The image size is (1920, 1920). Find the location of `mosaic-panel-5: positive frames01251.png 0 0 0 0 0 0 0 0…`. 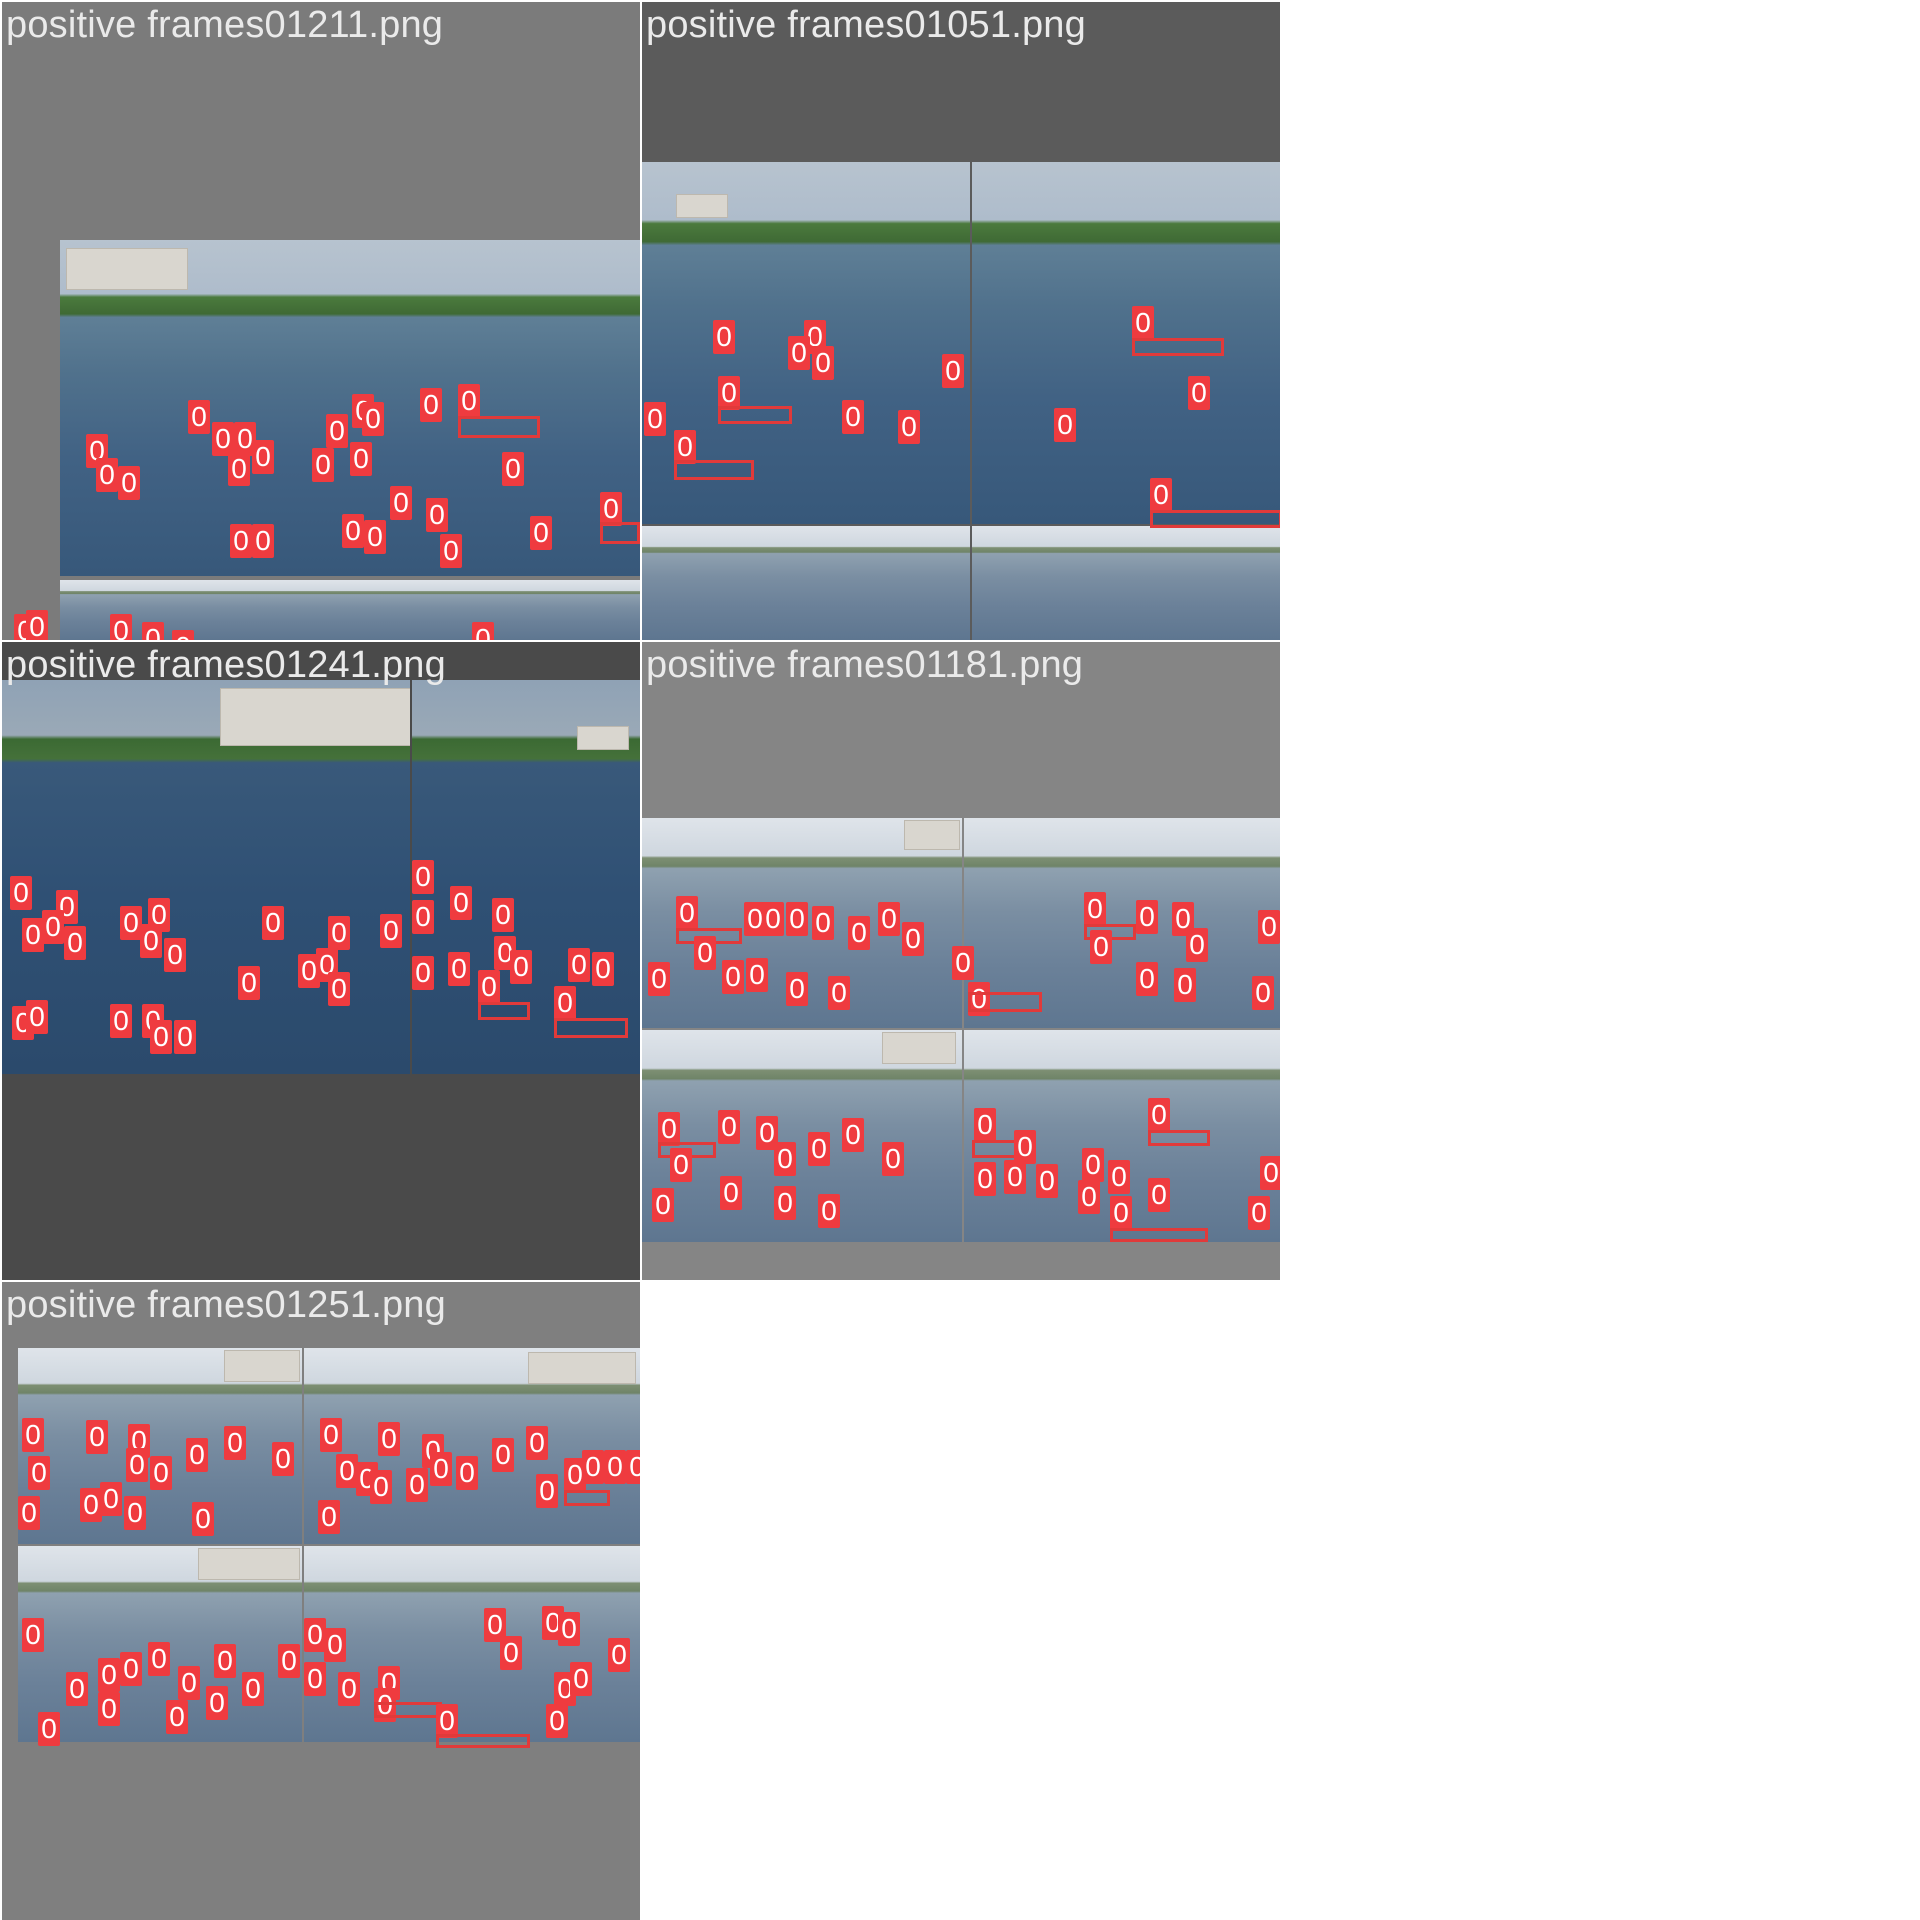

mosaic-panel-5: positive frames01251.png 0 0 0 0 0 0 0 0… is located at coordinates (321, 1601).